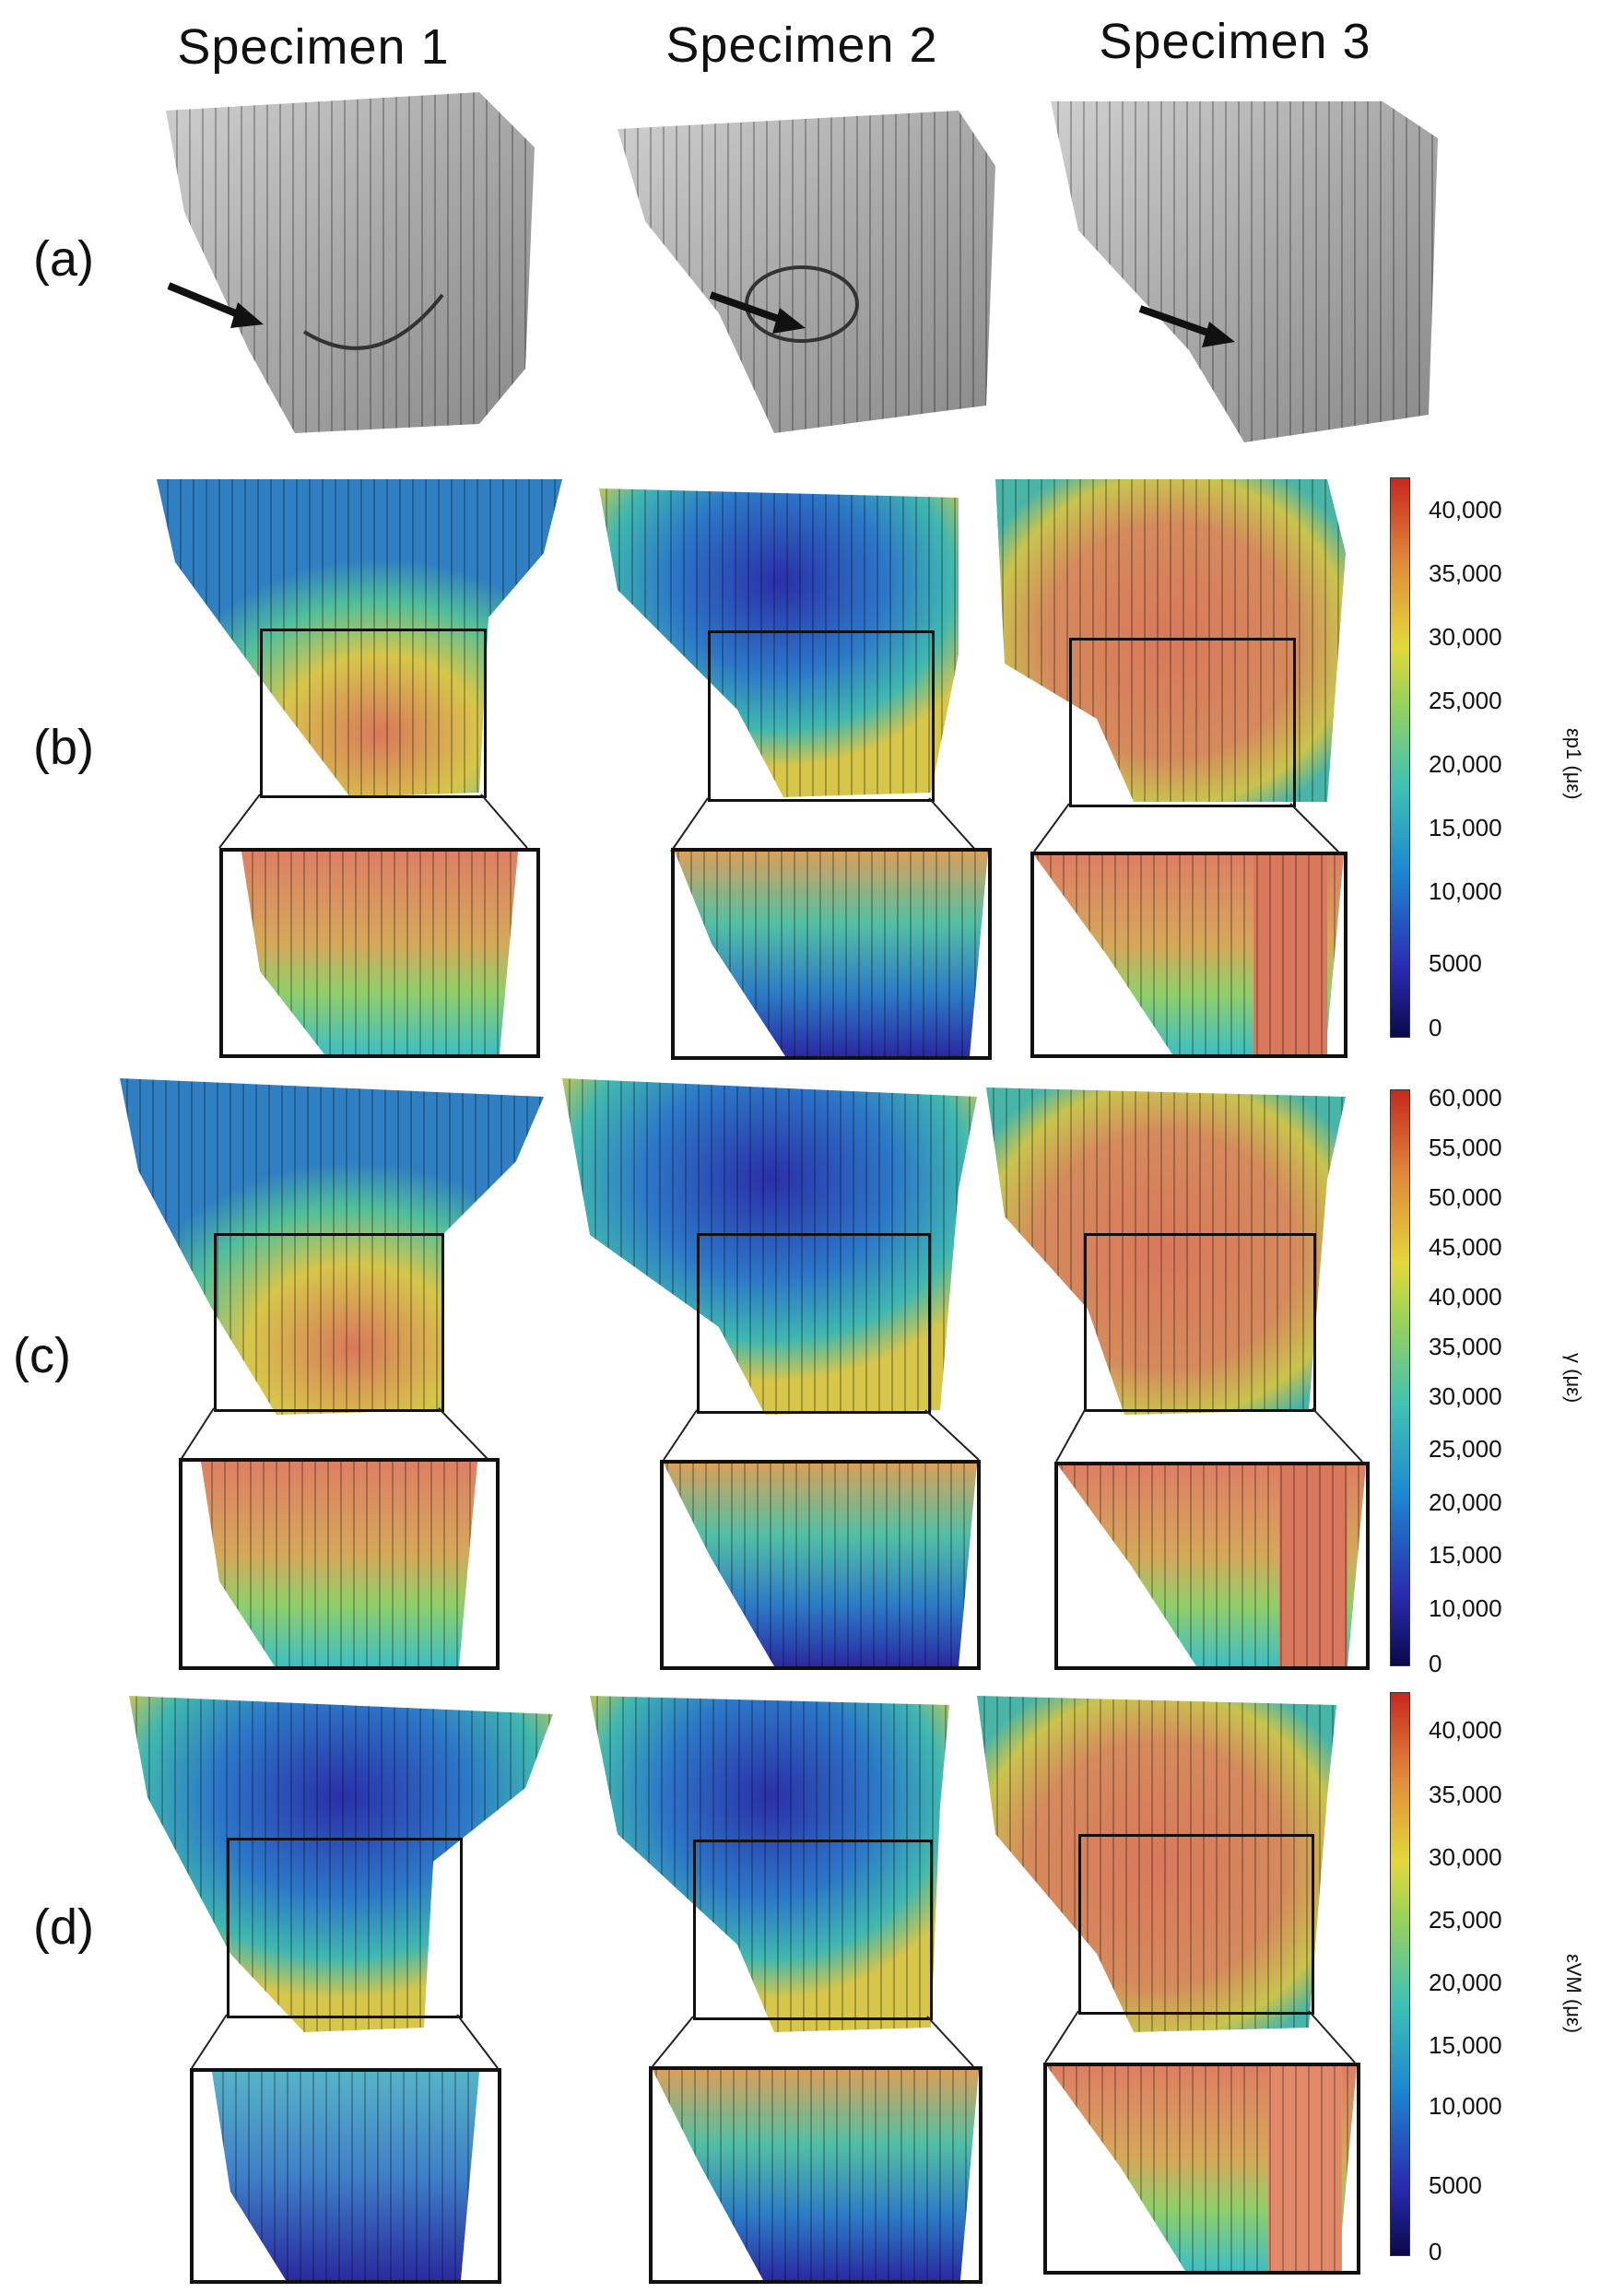  I want to click on row-label-d: (d), so click(63, 1927).